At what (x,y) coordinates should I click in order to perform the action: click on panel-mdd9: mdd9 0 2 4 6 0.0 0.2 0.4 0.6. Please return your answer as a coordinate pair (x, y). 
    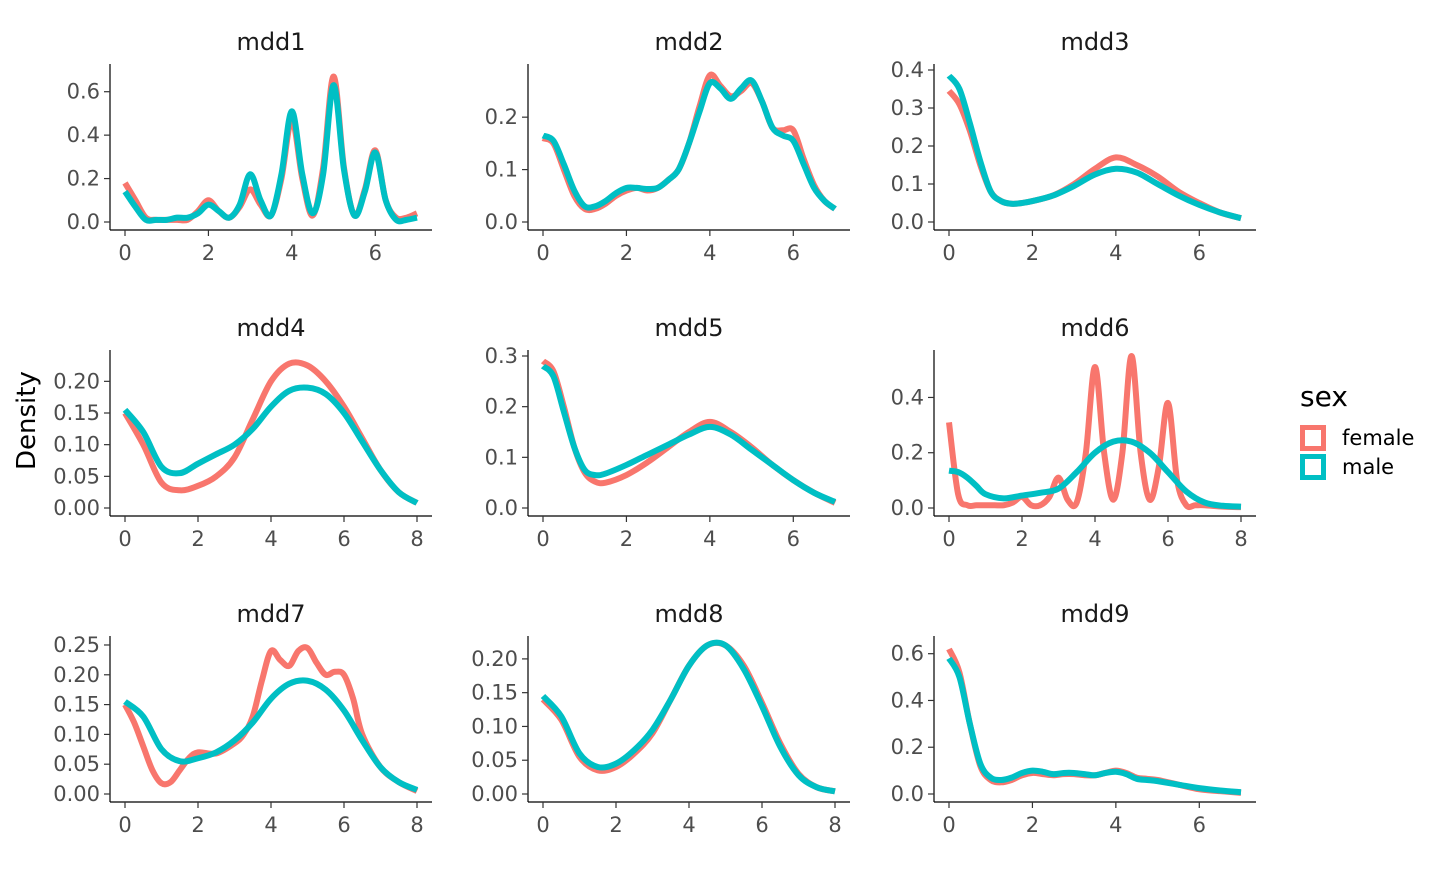
    Looking at the image, I should click on (1073, 718).